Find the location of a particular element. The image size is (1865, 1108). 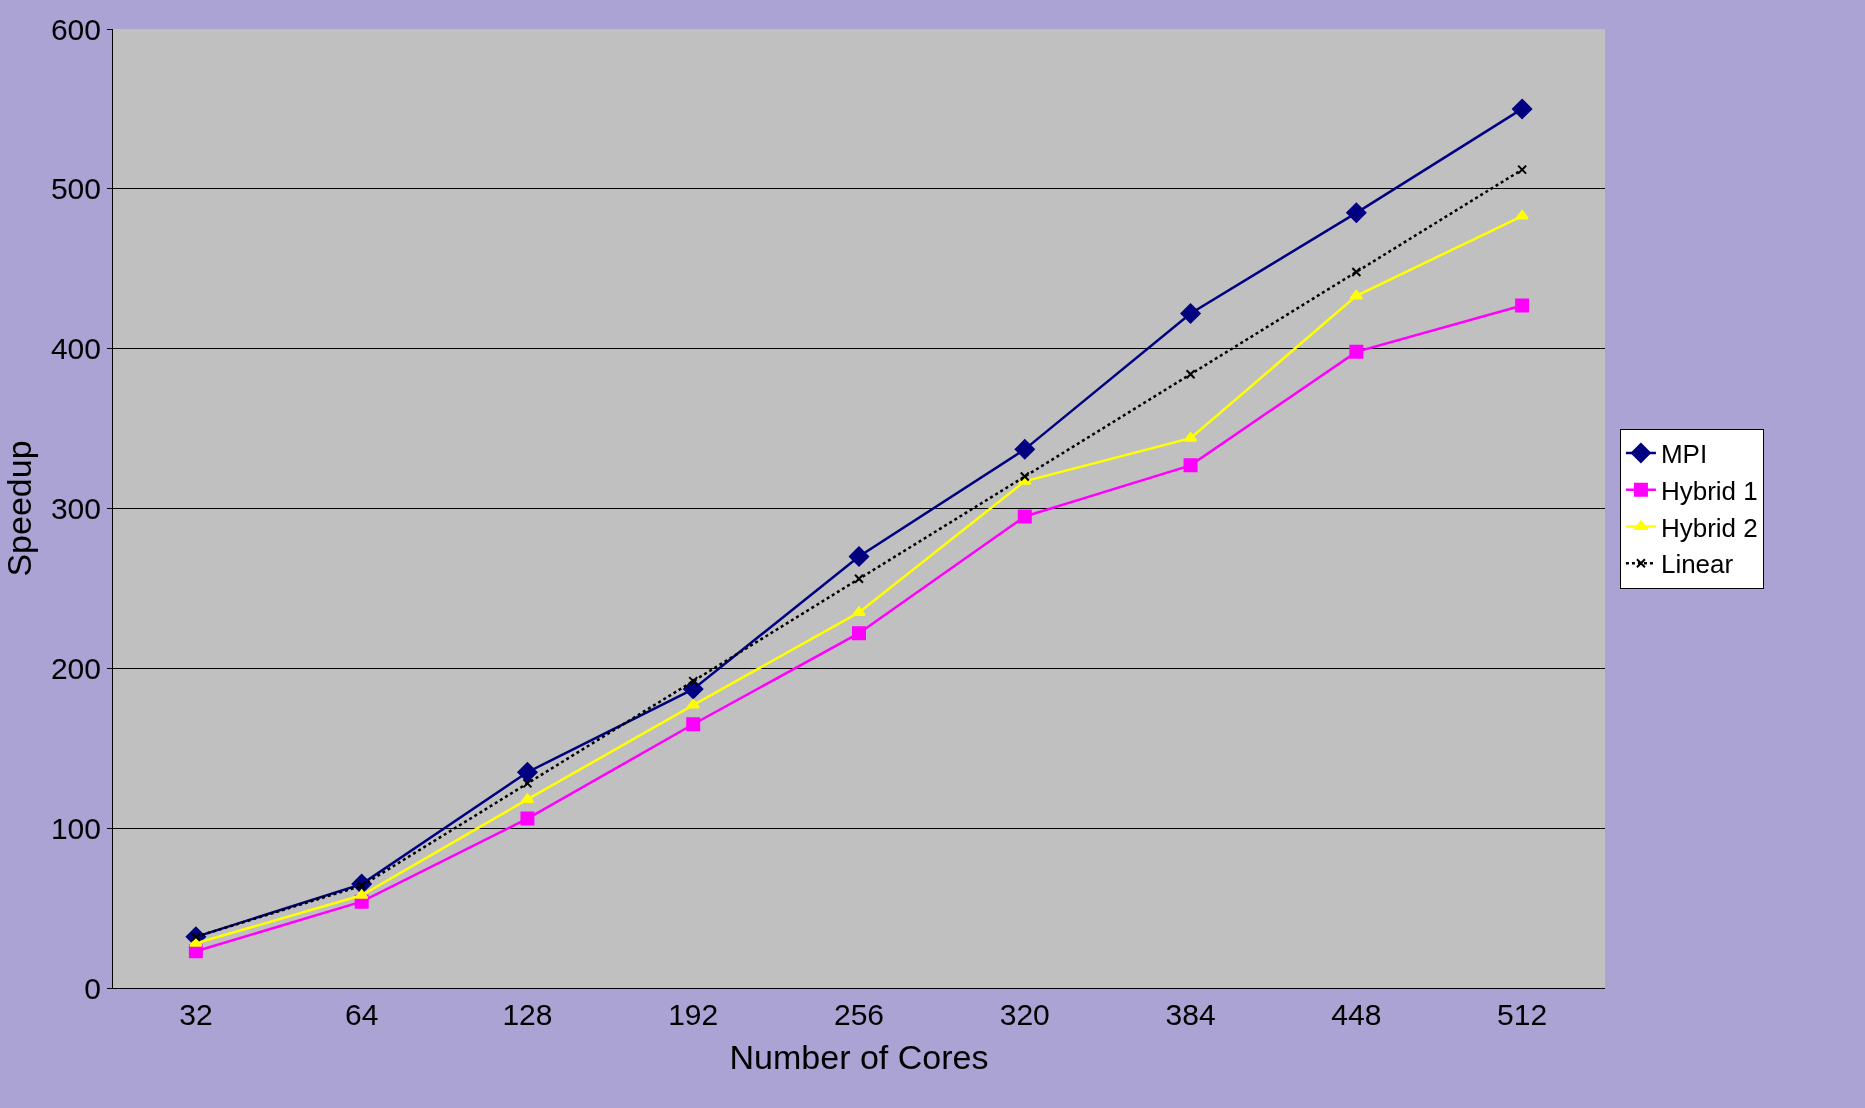

x-tick-label: 192 is located at coordinates (693, 1014).